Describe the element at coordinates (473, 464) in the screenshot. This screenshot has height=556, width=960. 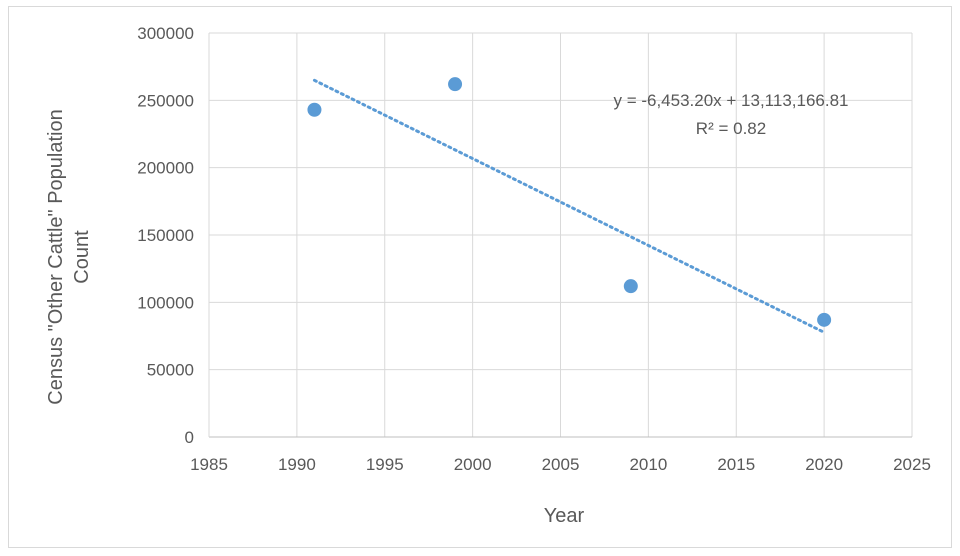
I see `x-tick-label: 2000` at that location.